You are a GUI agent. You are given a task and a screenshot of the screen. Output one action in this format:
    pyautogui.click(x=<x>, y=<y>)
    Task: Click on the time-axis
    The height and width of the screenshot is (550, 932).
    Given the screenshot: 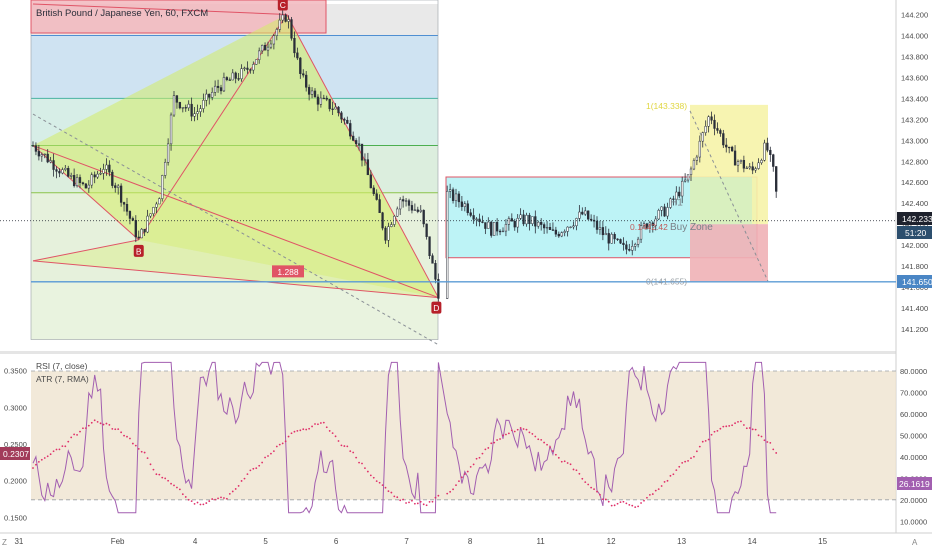 What is the action you would take?
    pyautogui.click(x=466, y=541)
    